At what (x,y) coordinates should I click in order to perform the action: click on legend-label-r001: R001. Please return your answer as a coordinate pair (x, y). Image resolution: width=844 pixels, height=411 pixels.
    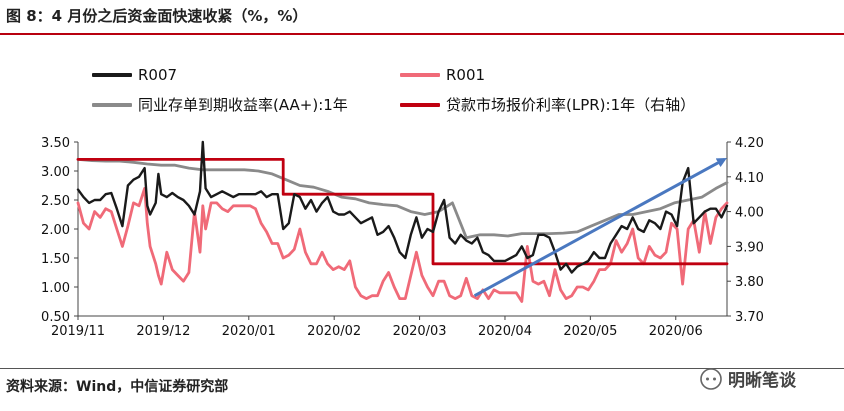
    Looking at the image, I should click on (466, 75).